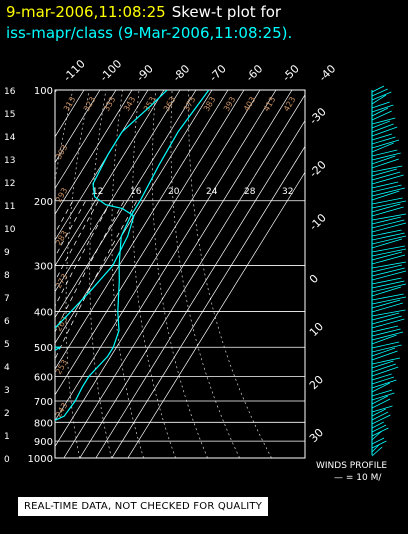 The width and height of the screenshot is (408, 534). Describe the element at coordinates (61, 281) in the screenshot. I see `dry-adiabat-label: 273` at that location.